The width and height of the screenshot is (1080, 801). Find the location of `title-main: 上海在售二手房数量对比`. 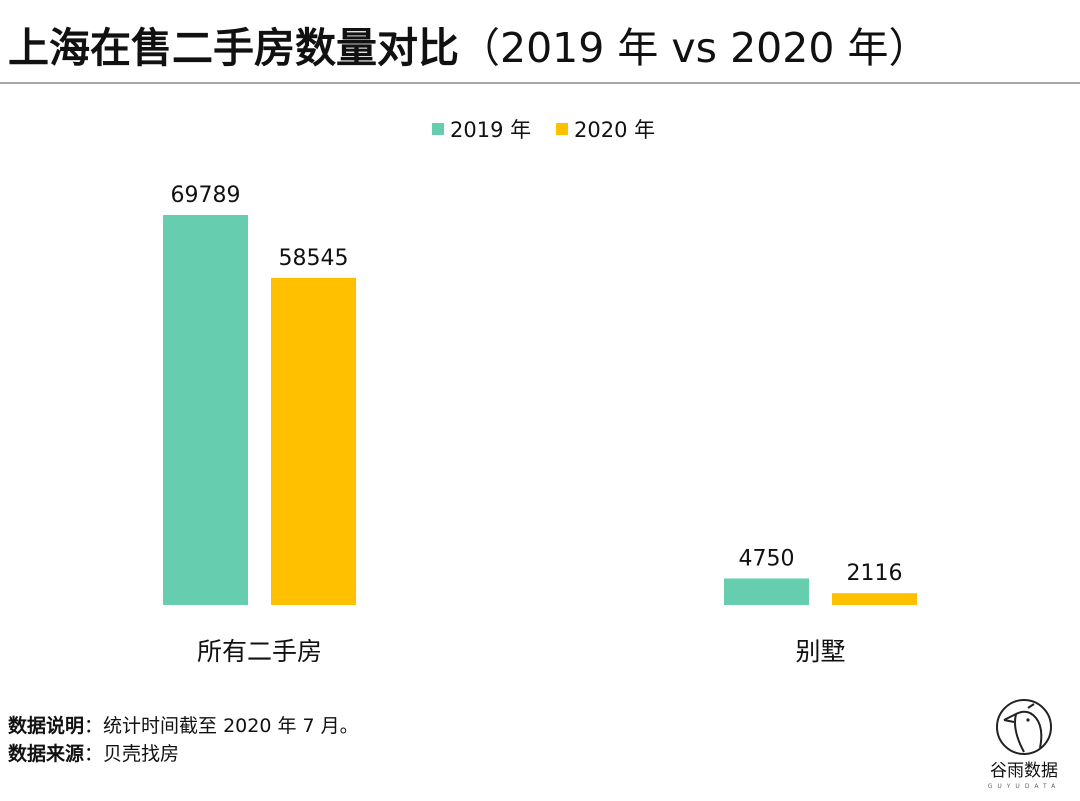

title-main: 上海在售二手房数量对比 is located at coordinates (233, 48).